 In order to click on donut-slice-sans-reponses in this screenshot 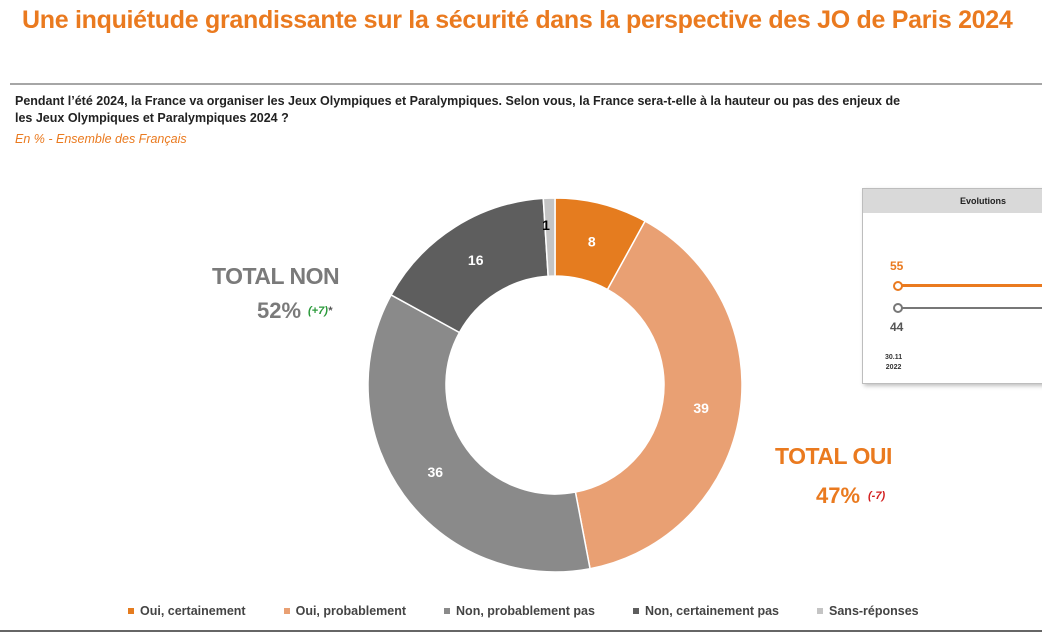, I will do `click(549, 237)`.